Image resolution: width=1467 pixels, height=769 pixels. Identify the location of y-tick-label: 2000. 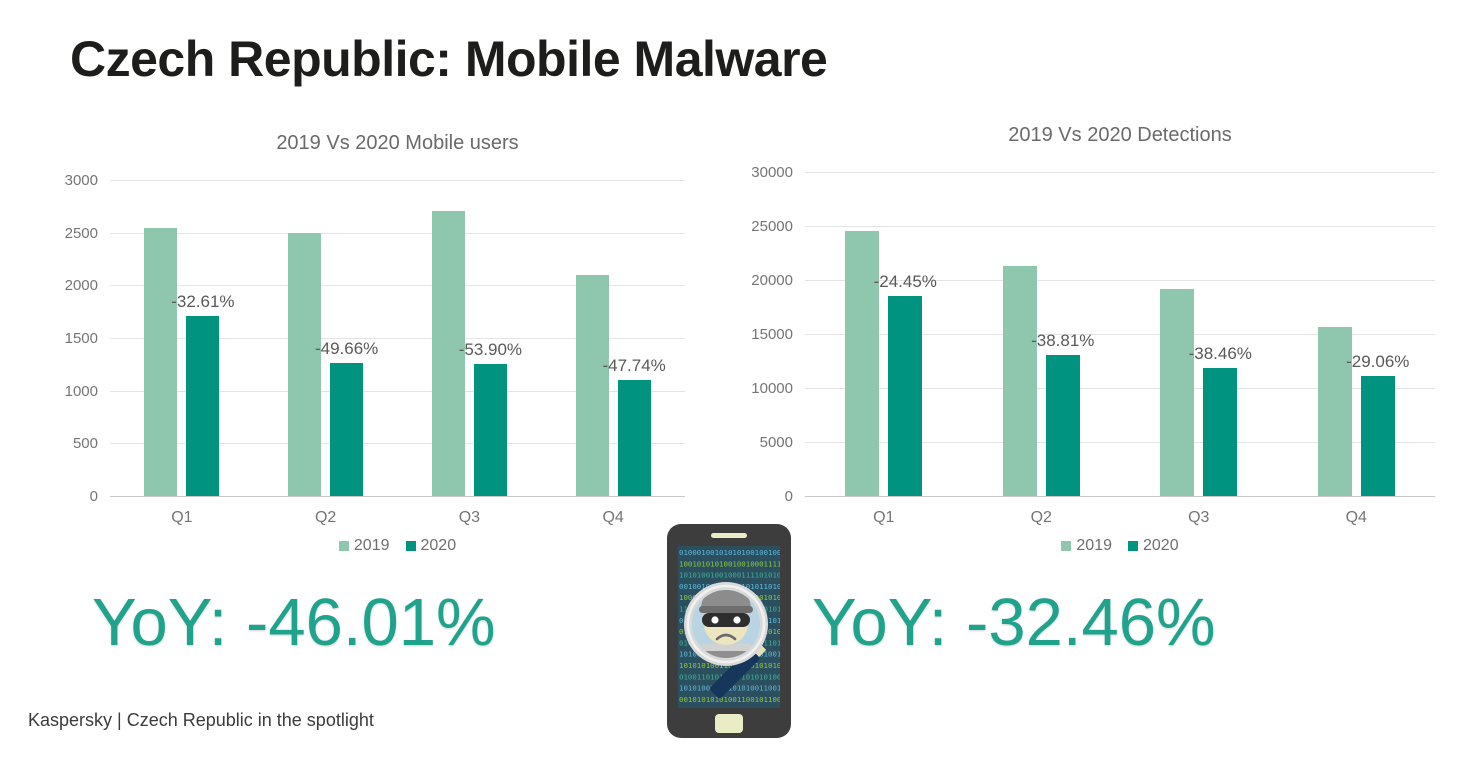
(81, 286).